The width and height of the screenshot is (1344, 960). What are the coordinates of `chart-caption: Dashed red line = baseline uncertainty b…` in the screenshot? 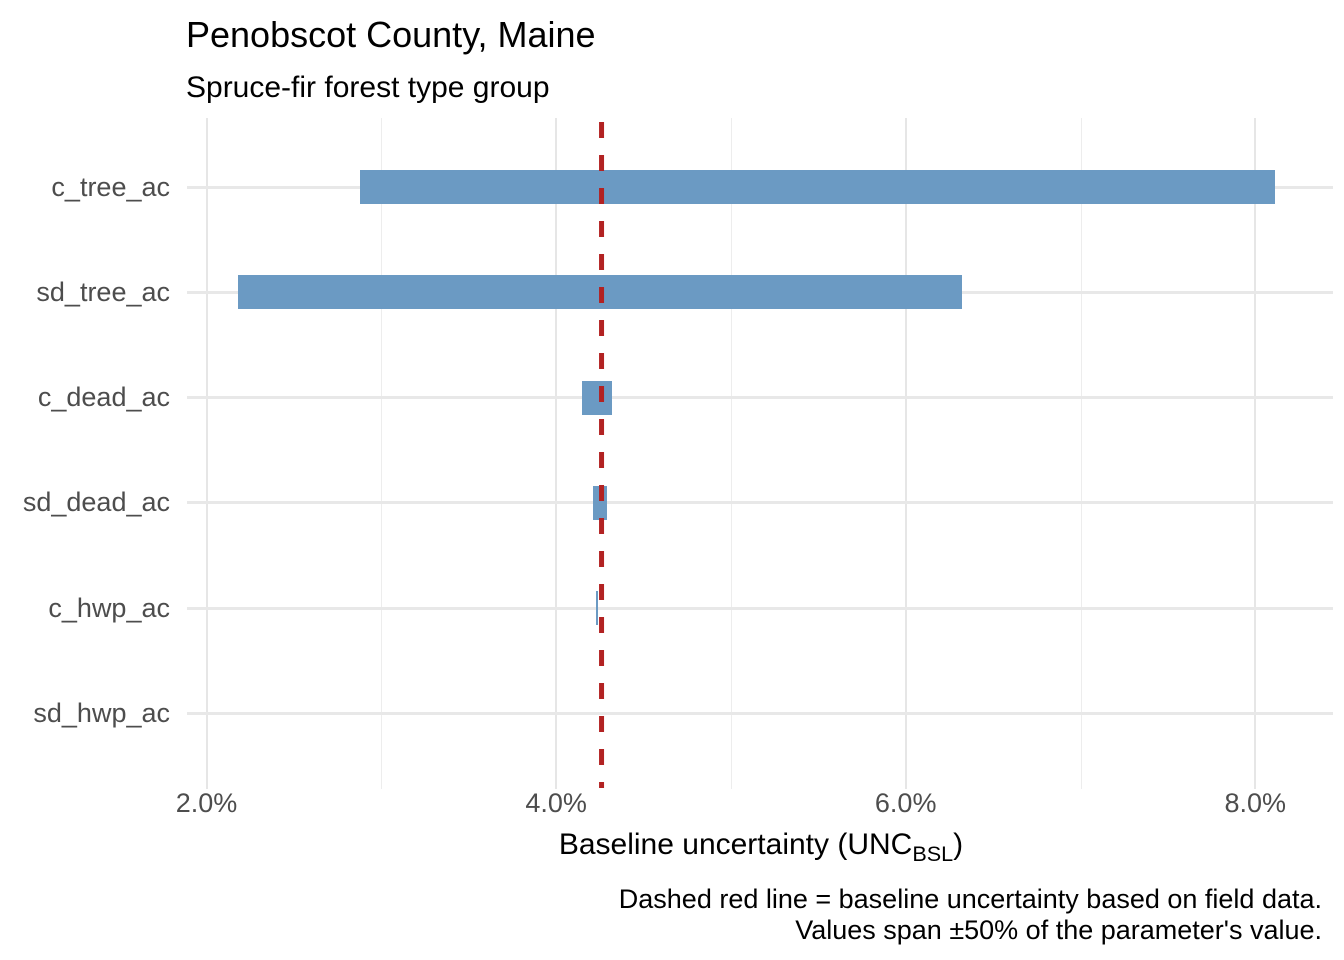 It's located at (970, 915).